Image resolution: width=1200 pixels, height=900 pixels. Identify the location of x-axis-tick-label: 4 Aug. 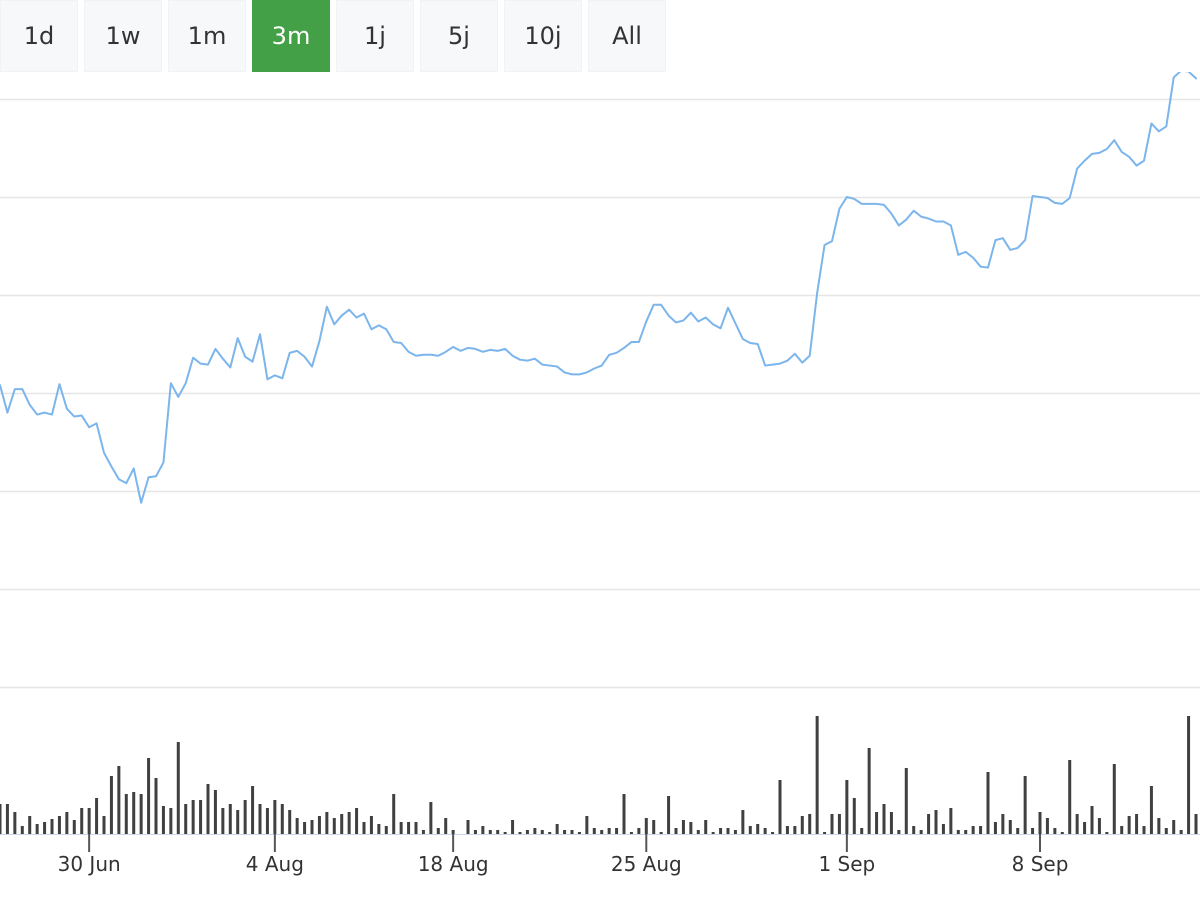
(275, 864).